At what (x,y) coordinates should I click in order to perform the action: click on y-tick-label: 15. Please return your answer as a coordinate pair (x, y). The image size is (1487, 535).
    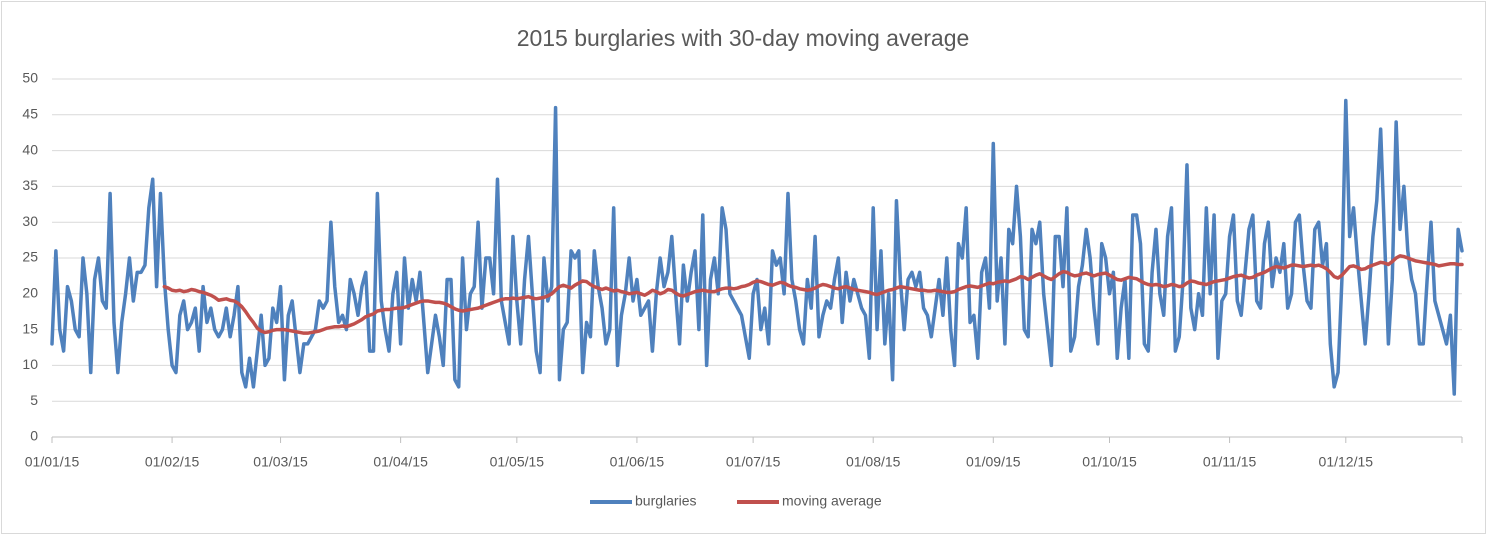
    Looking at the image, I should click on (30, 328).